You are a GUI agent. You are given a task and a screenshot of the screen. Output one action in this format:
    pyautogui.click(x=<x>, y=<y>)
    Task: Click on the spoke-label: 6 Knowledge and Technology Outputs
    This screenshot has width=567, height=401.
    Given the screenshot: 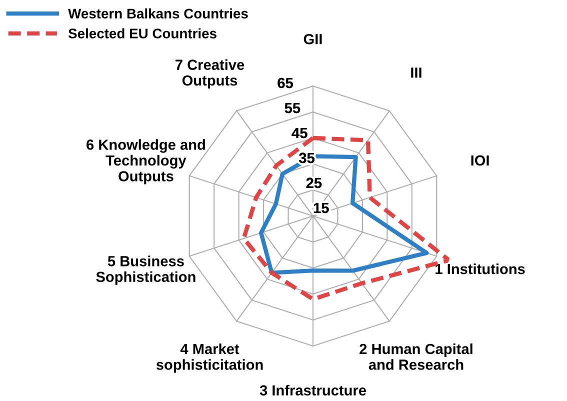 What is the action you would take?
    pyautogui.click(x=145, y=161)
    